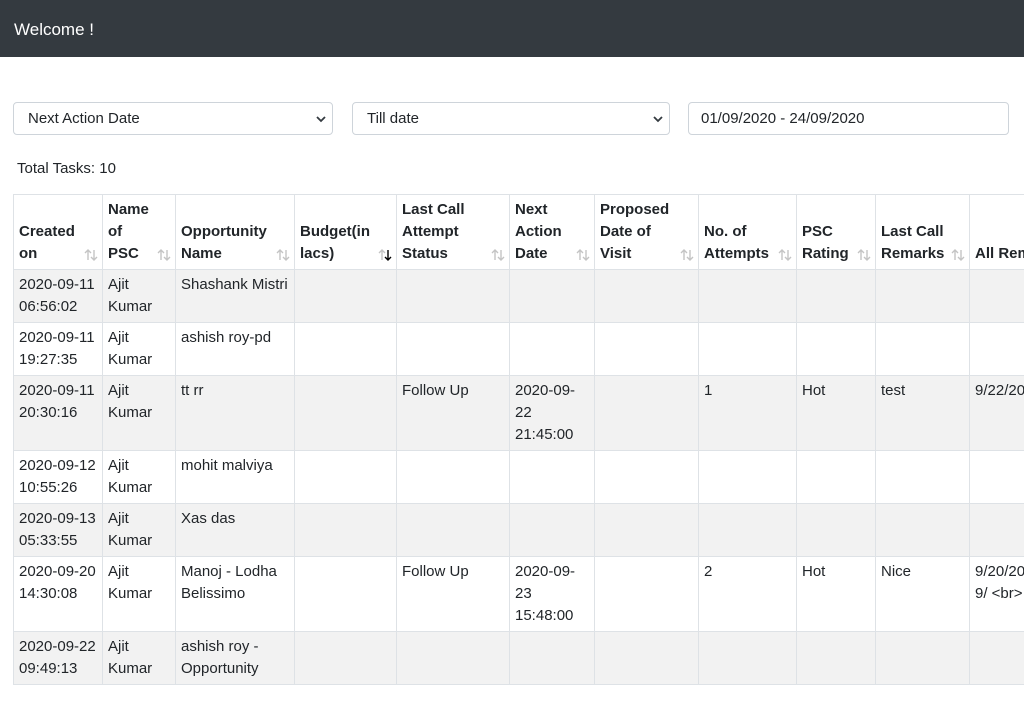 The image size is (1024, 716). Describe the element at coordinates (433, 231) in the screenshot. I see `column-title: Last Call Attempt Status` at that location.